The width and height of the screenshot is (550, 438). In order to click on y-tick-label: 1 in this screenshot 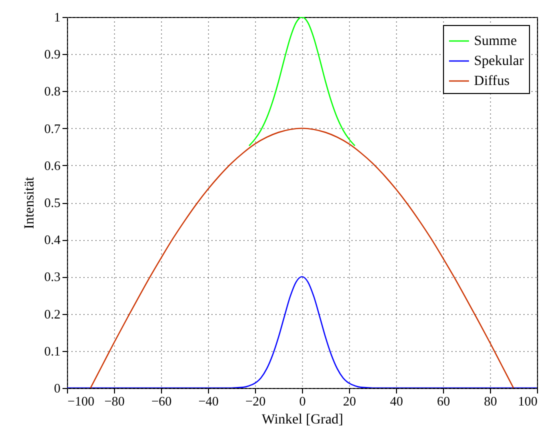, I will do `click(57, 17)`.